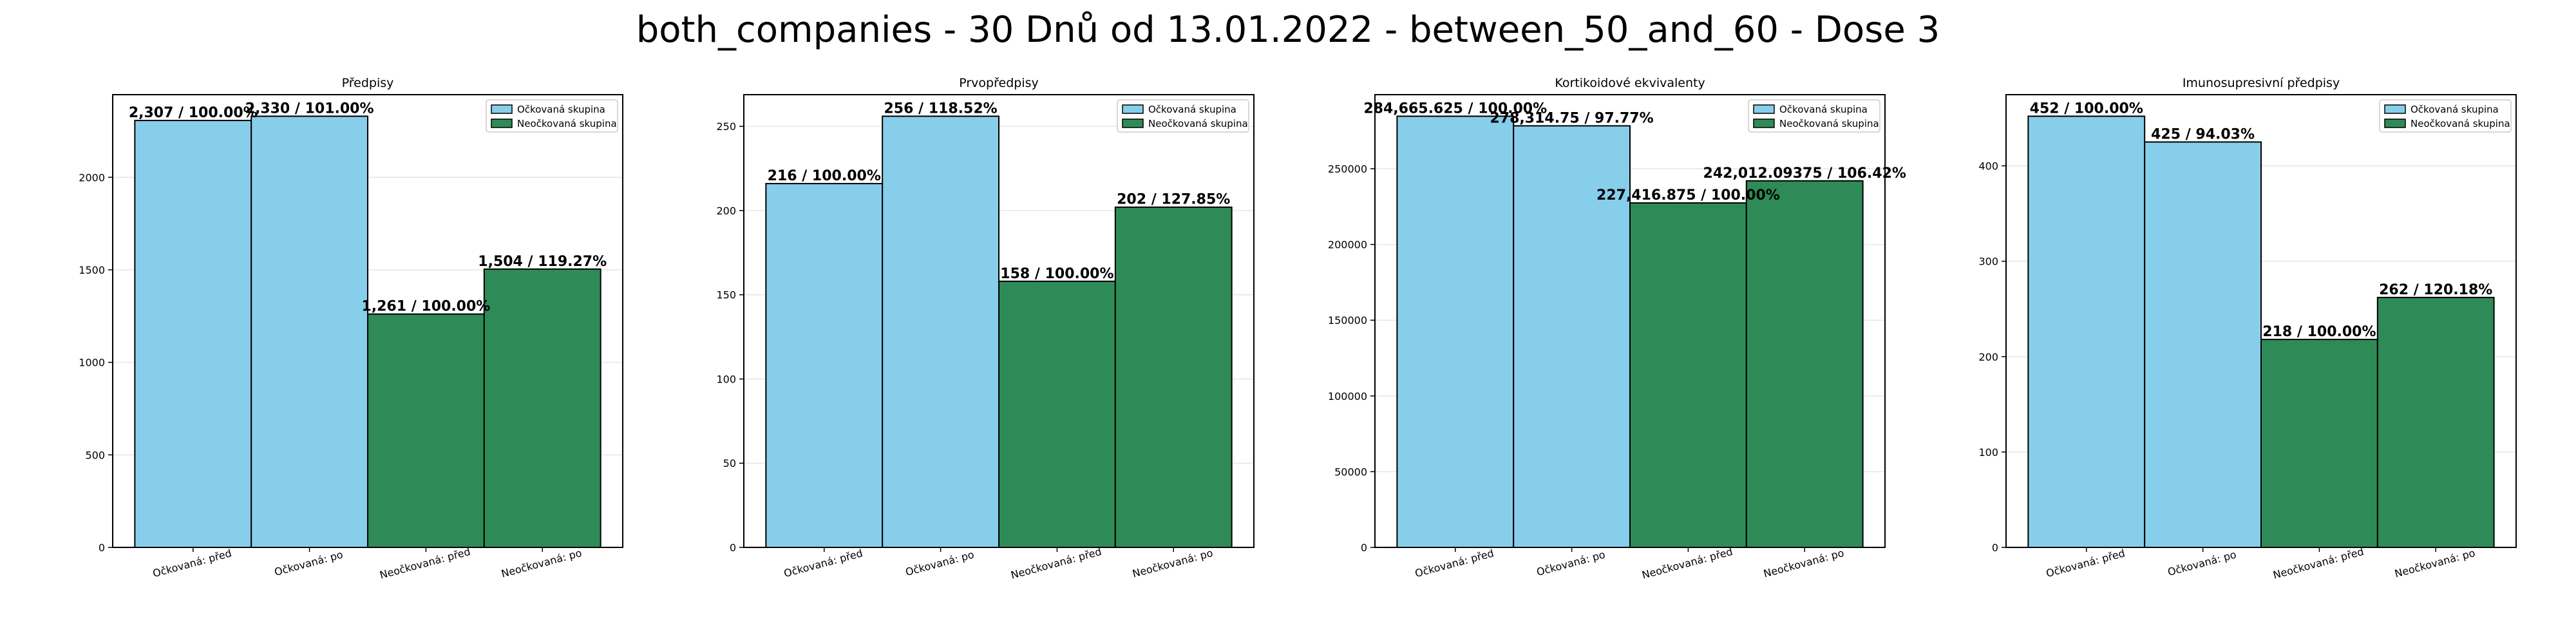  What do you see at coordinates (999, 83) in the screenshot?
I see `subplot-title: Prvopředpisy` at bounding box center [999, 83].